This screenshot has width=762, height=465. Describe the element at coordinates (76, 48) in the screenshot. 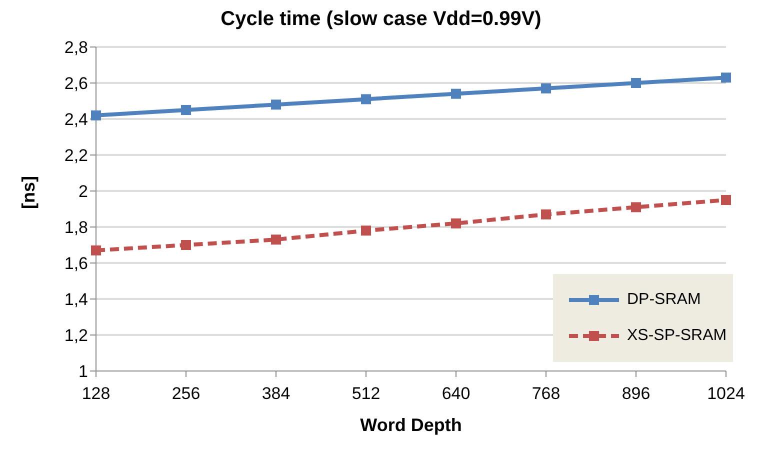

I see `y-tick-label: 2,8` at that location.